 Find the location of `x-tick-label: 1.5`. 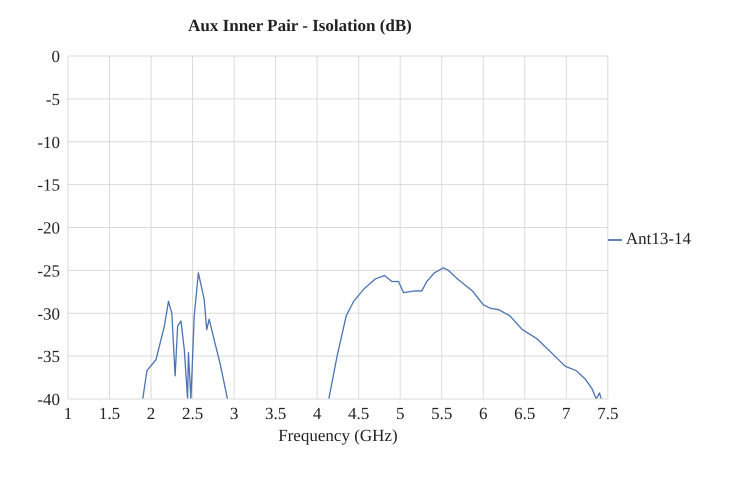

x-tick-label: 1.5 is located at coordinates (109, 414).